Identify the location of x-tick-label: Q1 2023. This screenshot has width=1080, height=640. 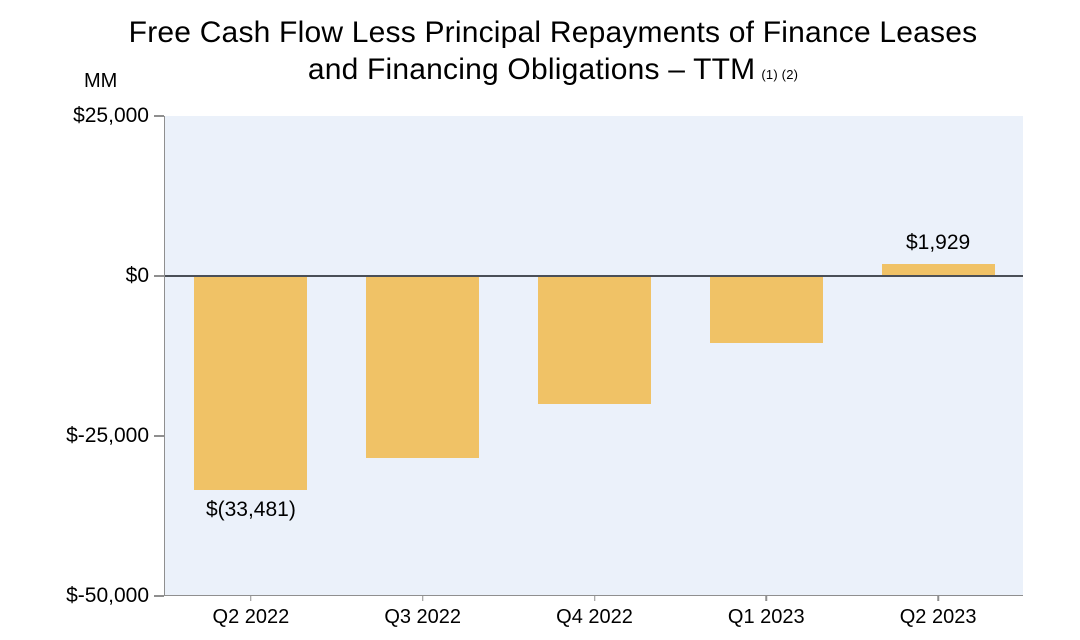
(766, 617).